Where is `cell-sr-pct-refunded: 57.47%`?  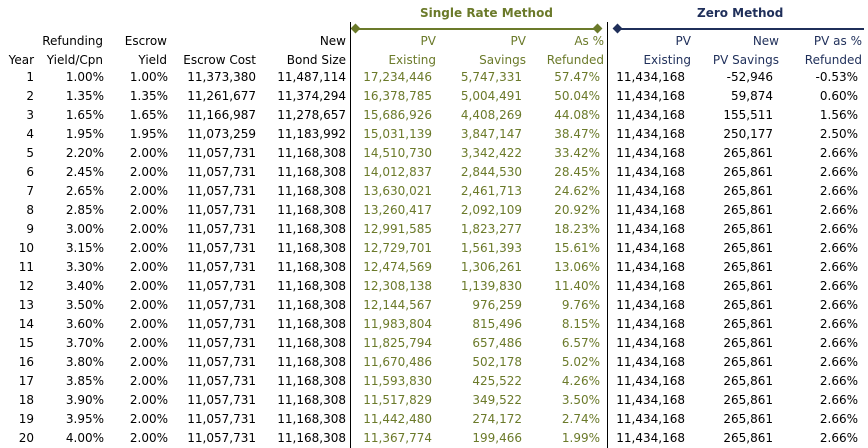
cell-sr-pct-refunded: 57.47% is located at coordinates (577, 77).